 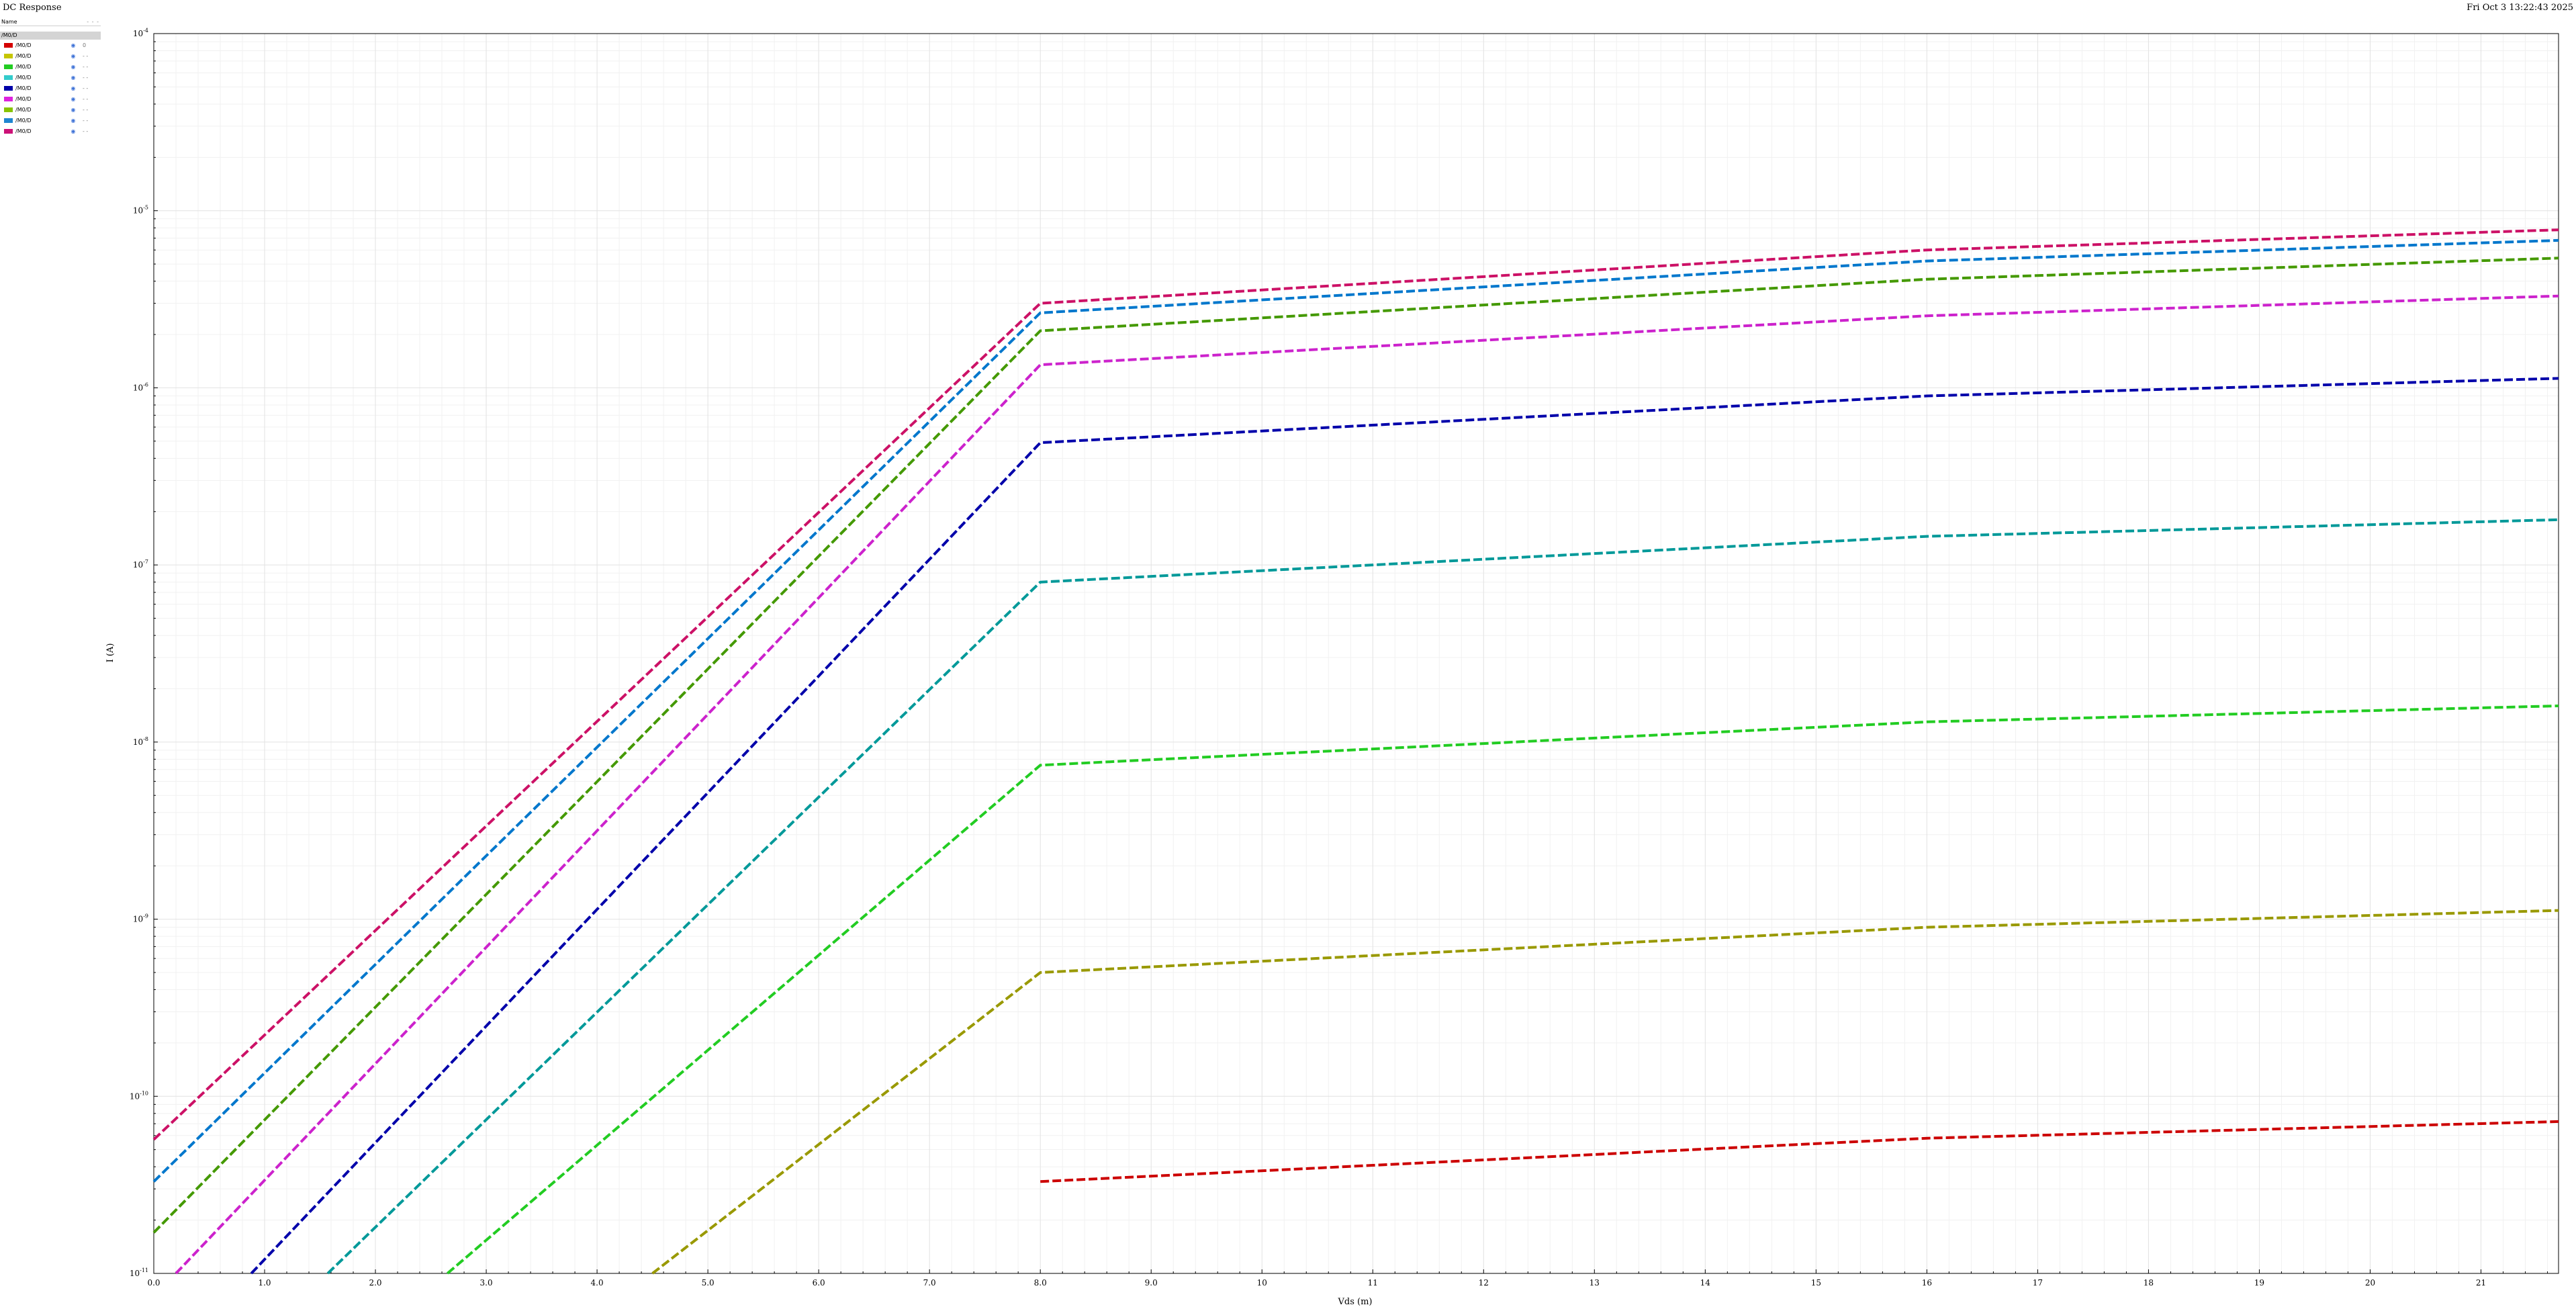 What do you see at coordinates (140, 564) in the screenshot?
I see `y-tick-label: 10⁻⁷` at bounding box center [140, 564].